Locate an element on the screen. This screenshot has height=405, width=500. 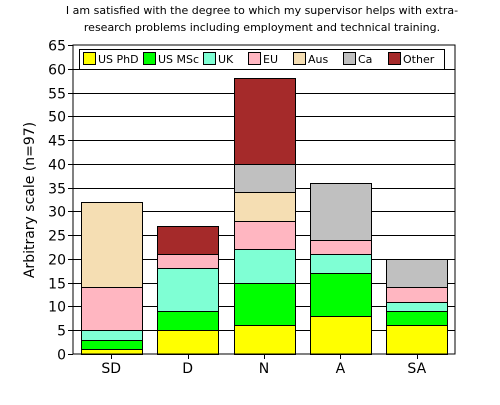
x-tick-label: SD is located at coordinates (111, 369).